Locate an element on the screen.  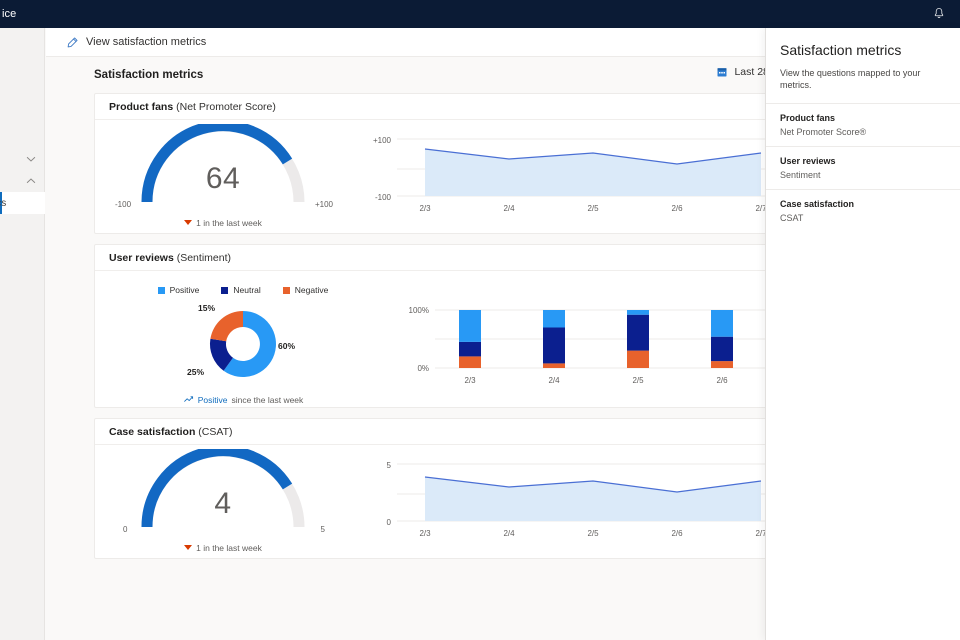
top-header-bar: ice is located at coordinates (480, 14).